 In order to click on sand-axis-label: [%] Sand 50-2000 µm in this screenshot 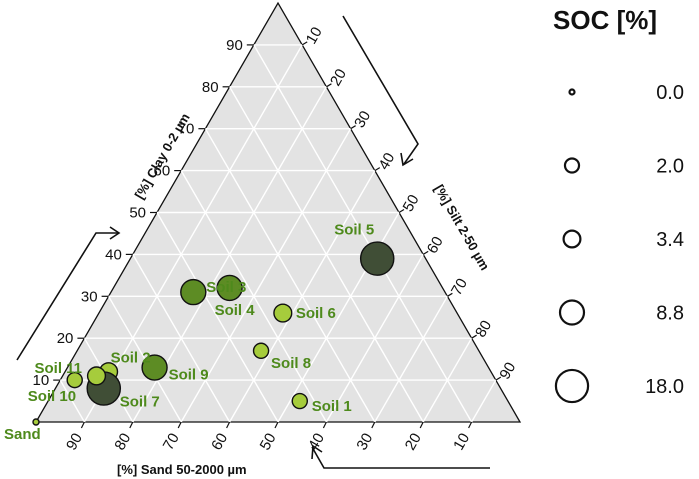, I will do `click(182, 469)`.